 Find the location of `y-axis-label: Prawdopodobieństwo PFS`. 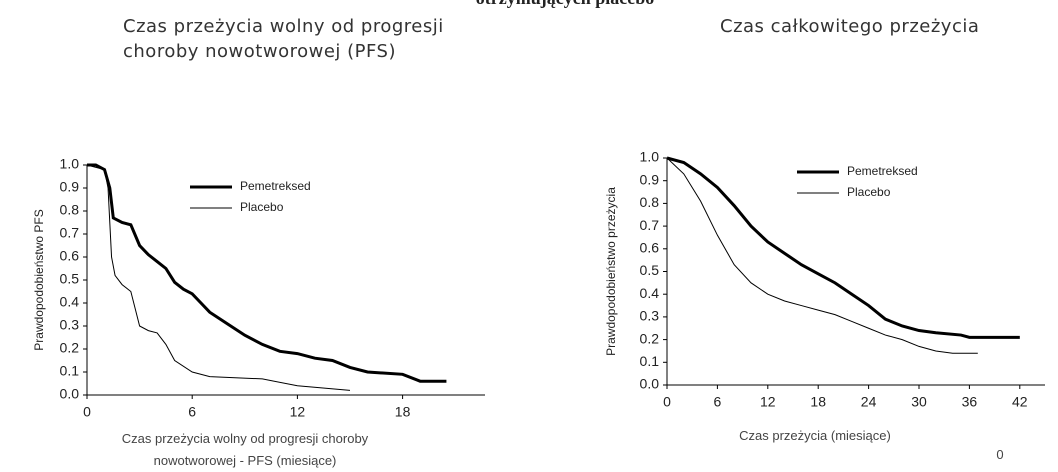

y-axis-label: Prawdopodobieństwo PFS is located at coordinates (39, 279).